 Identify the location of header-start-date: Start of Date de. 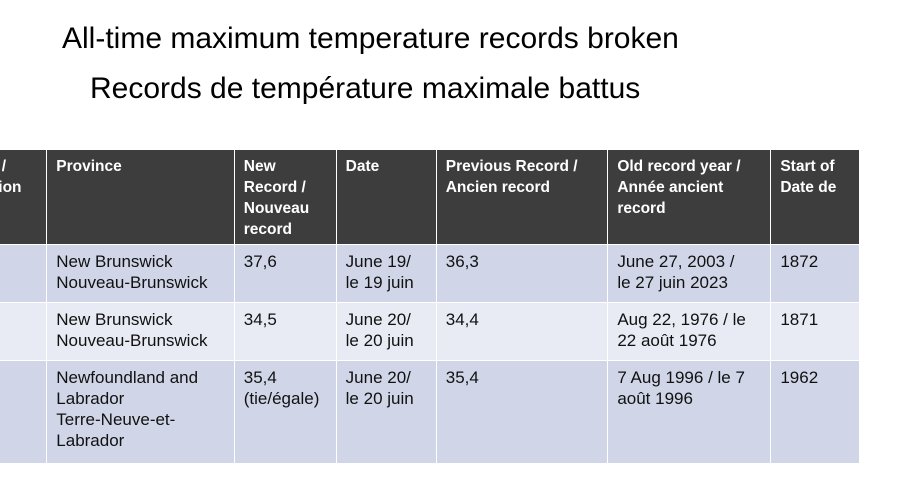
(815, 197).